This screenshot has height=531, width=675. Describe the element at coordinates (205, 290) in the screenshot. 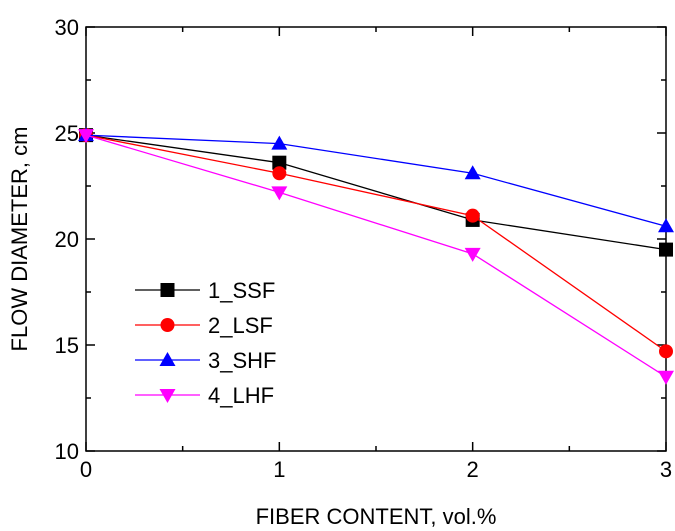

I see `legend-item: 1_SSF` at that location.